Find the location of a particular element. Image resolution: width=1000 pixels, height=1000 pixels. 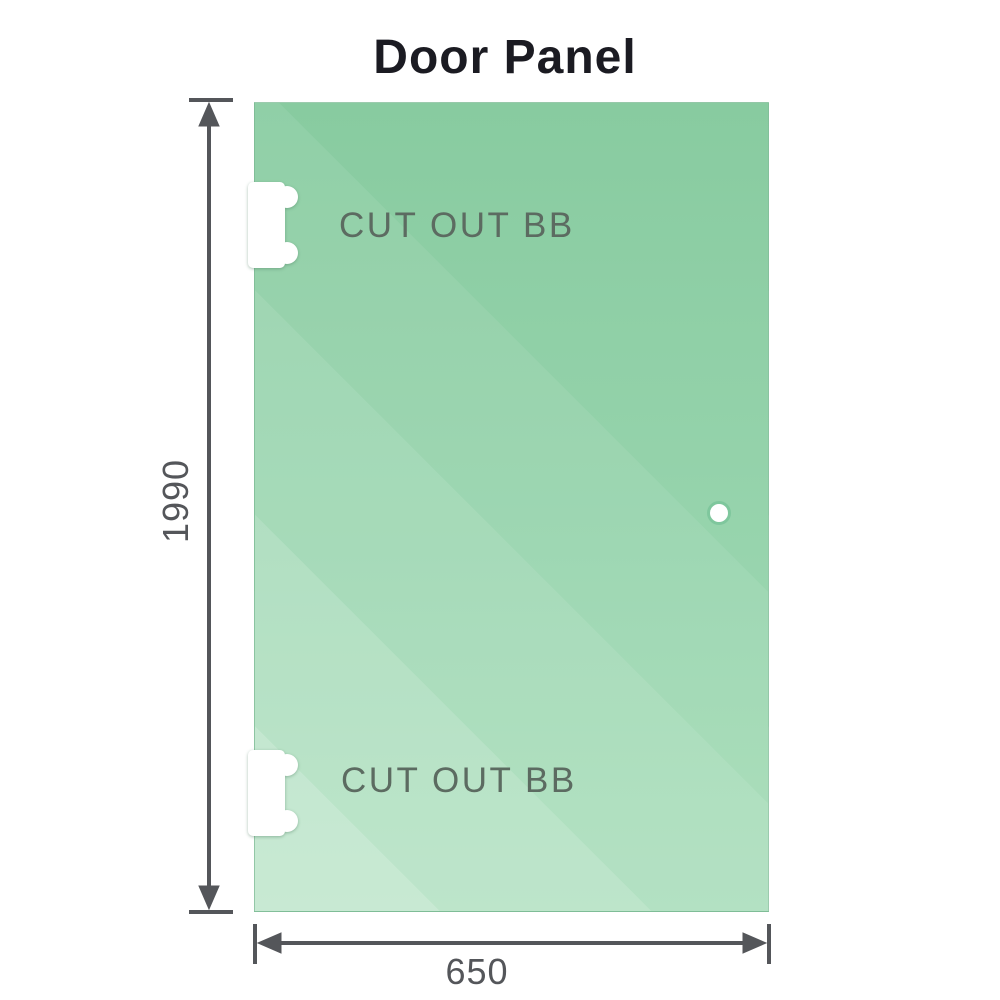

handle-hole is located at coordinates (719, 513).